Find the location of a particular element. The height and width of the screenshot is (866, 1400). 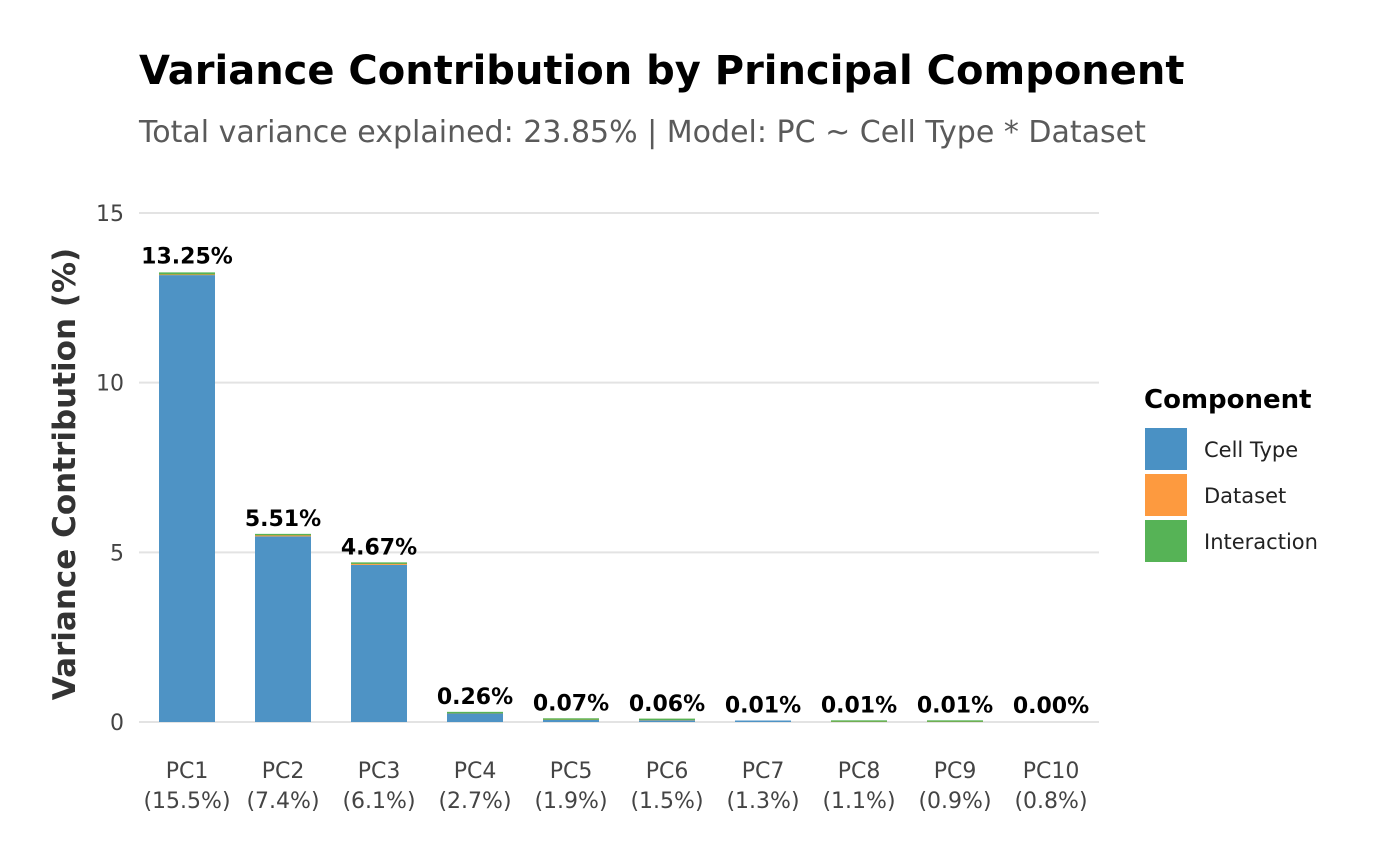

bar-pc6-interaction is located at coordinates (667, 719).